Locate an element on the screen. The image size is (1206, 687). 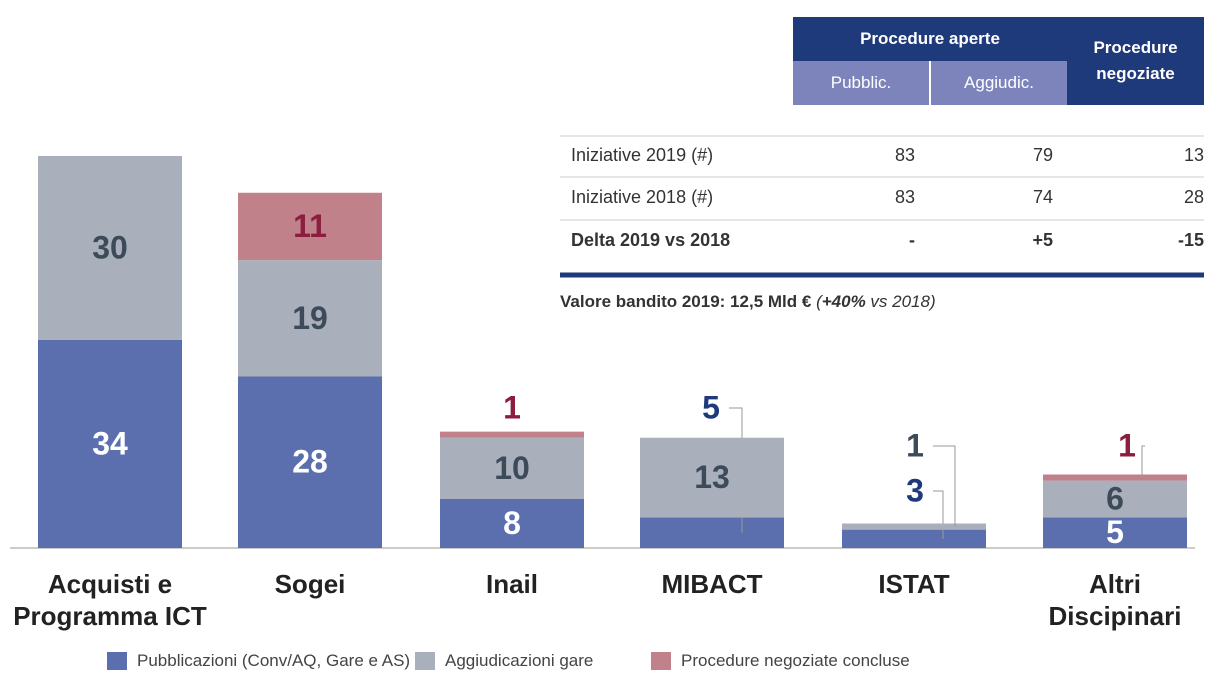
value-label: 19 is located at coordinates (310, 318).